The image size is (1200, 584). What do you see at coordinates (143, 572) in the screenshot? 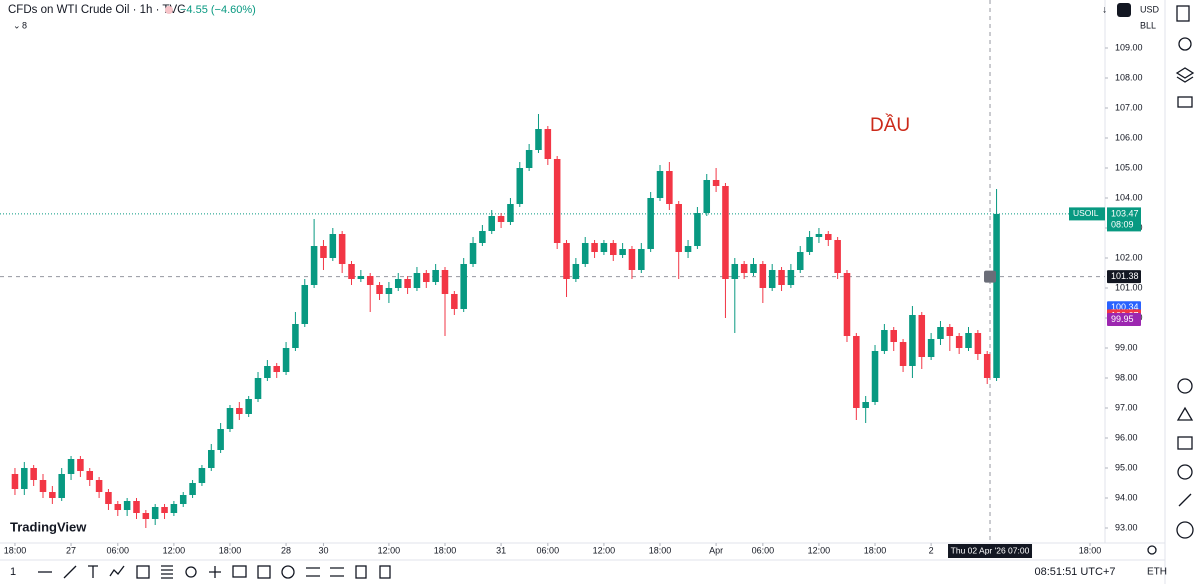
I see `tool-fib` at bounding box center [143, 572].